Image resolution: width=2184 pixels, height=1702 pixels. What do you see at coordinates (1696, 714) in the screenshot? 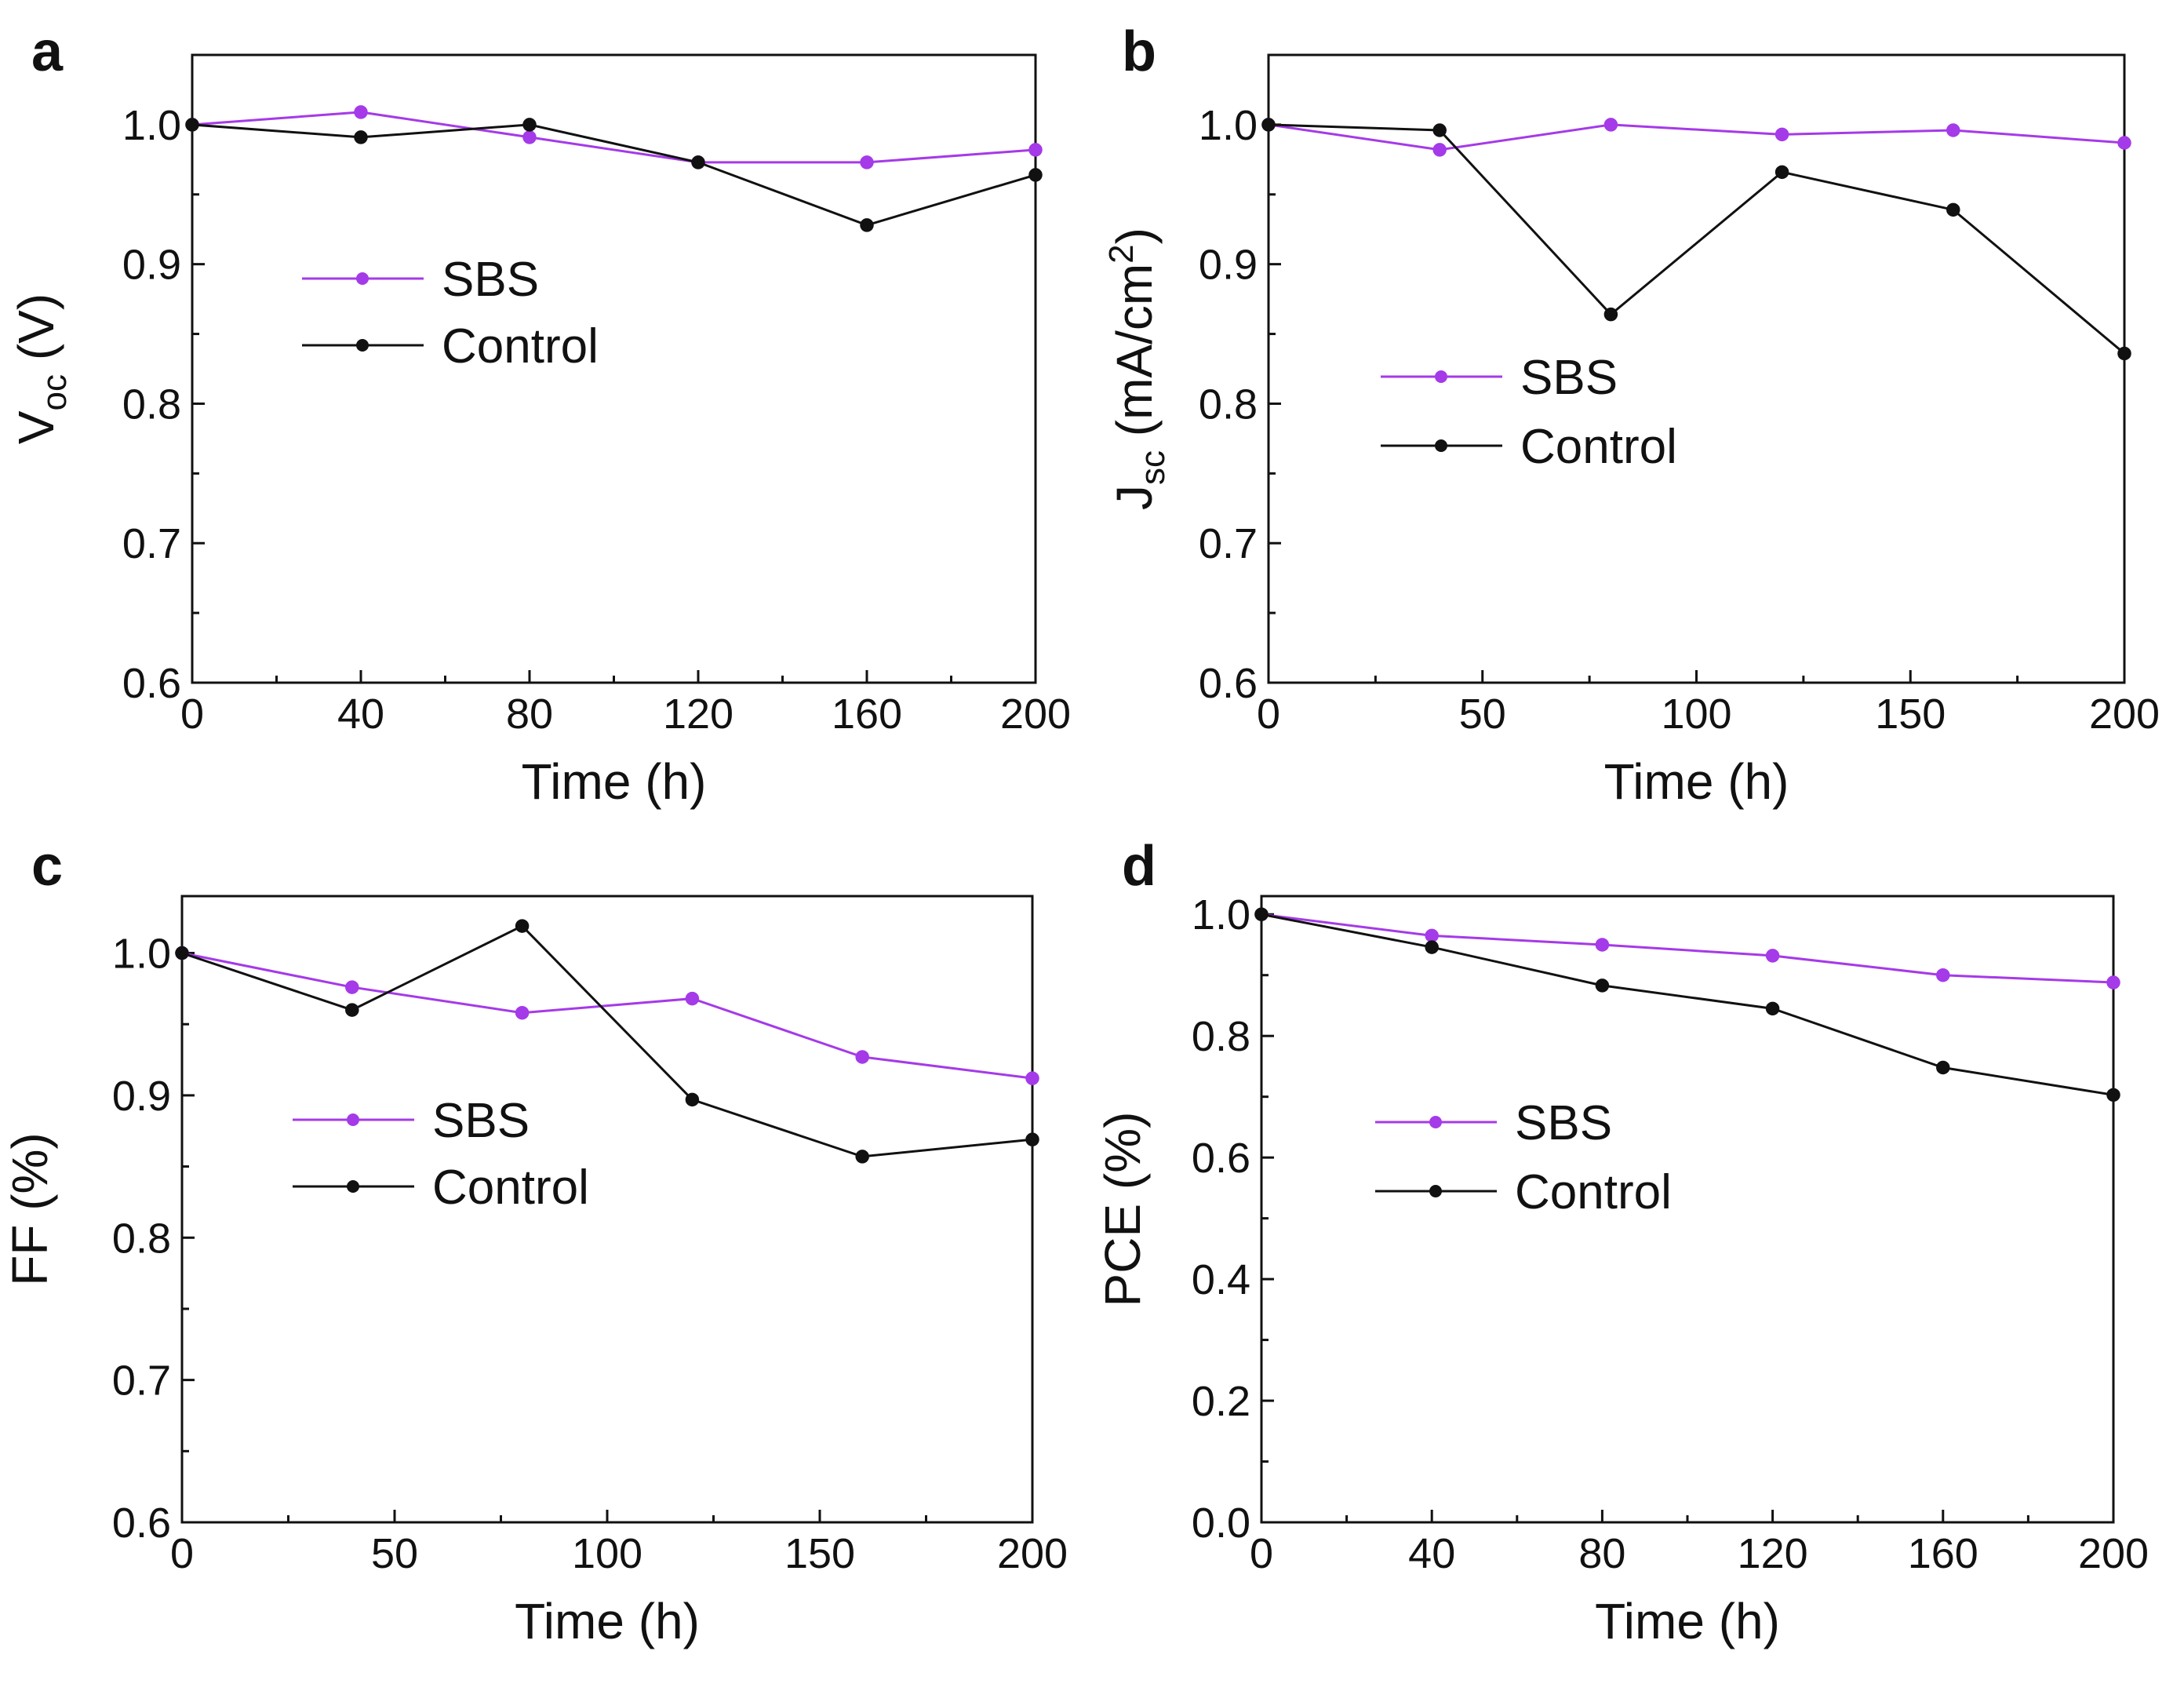
I see `x-tick-label: 100` at bounding box center [1696, 714].